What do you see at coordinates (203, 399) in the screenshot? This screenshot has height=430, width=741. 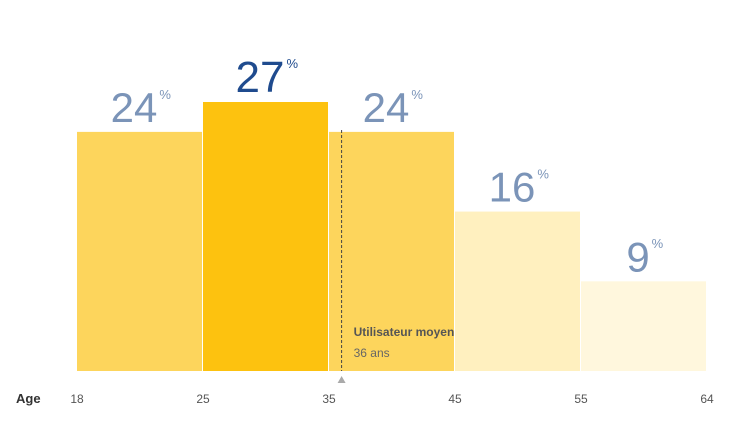 I see `x-tick-label: 25` at bounding box center [203, 399].